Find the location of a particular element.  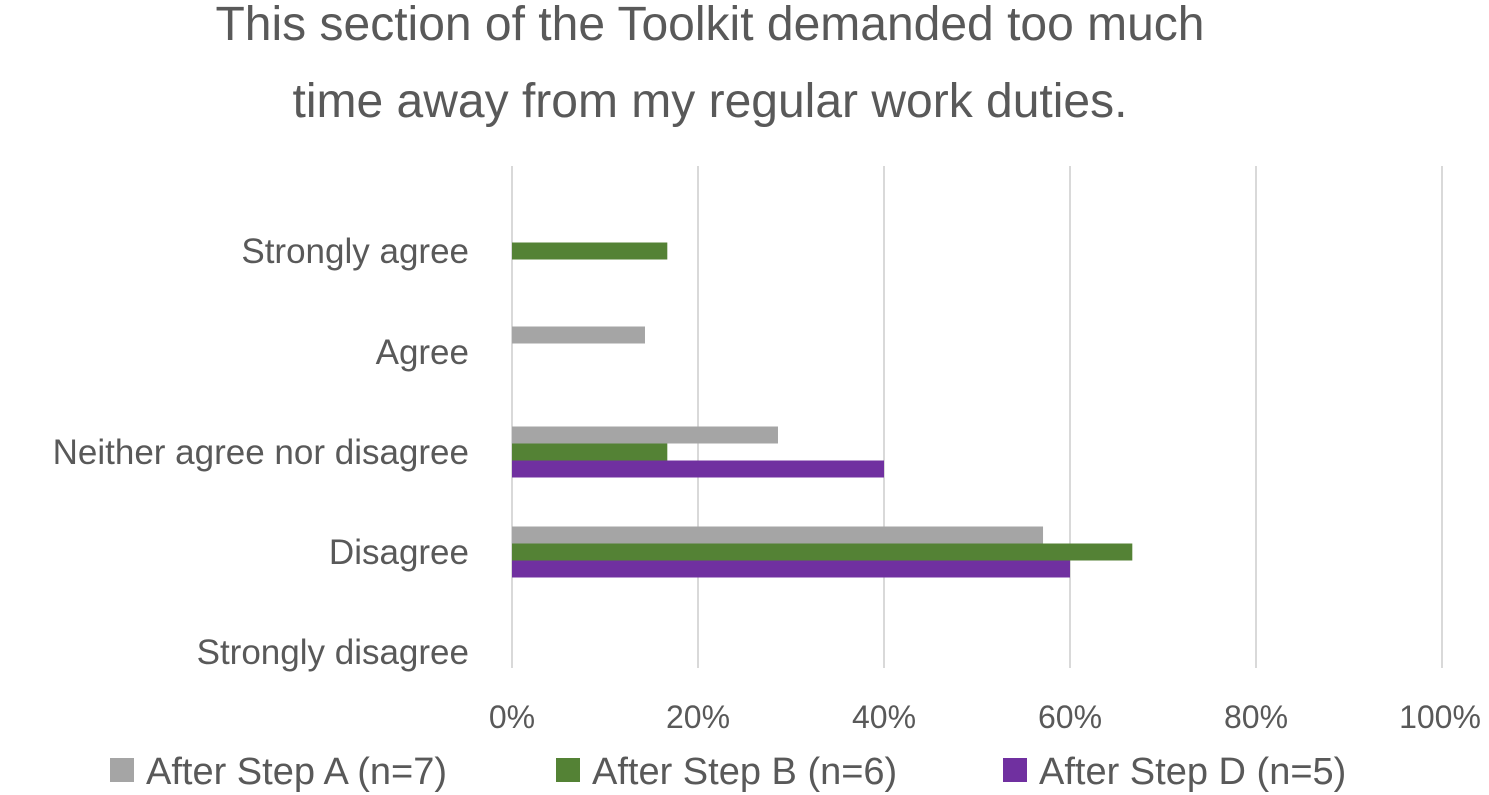

chart-title-line-2: time away from my regular work duties. is located at coordinates (710, 101).